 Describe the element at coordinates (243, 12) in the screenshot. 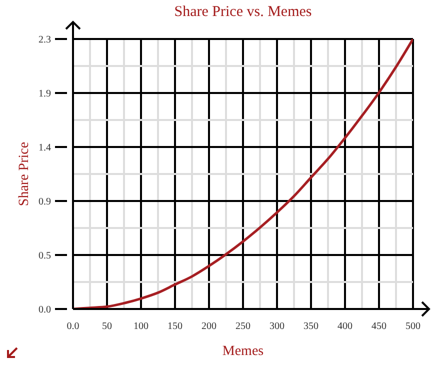

I see `chart-title: Share Price vs. Memes` at that location.